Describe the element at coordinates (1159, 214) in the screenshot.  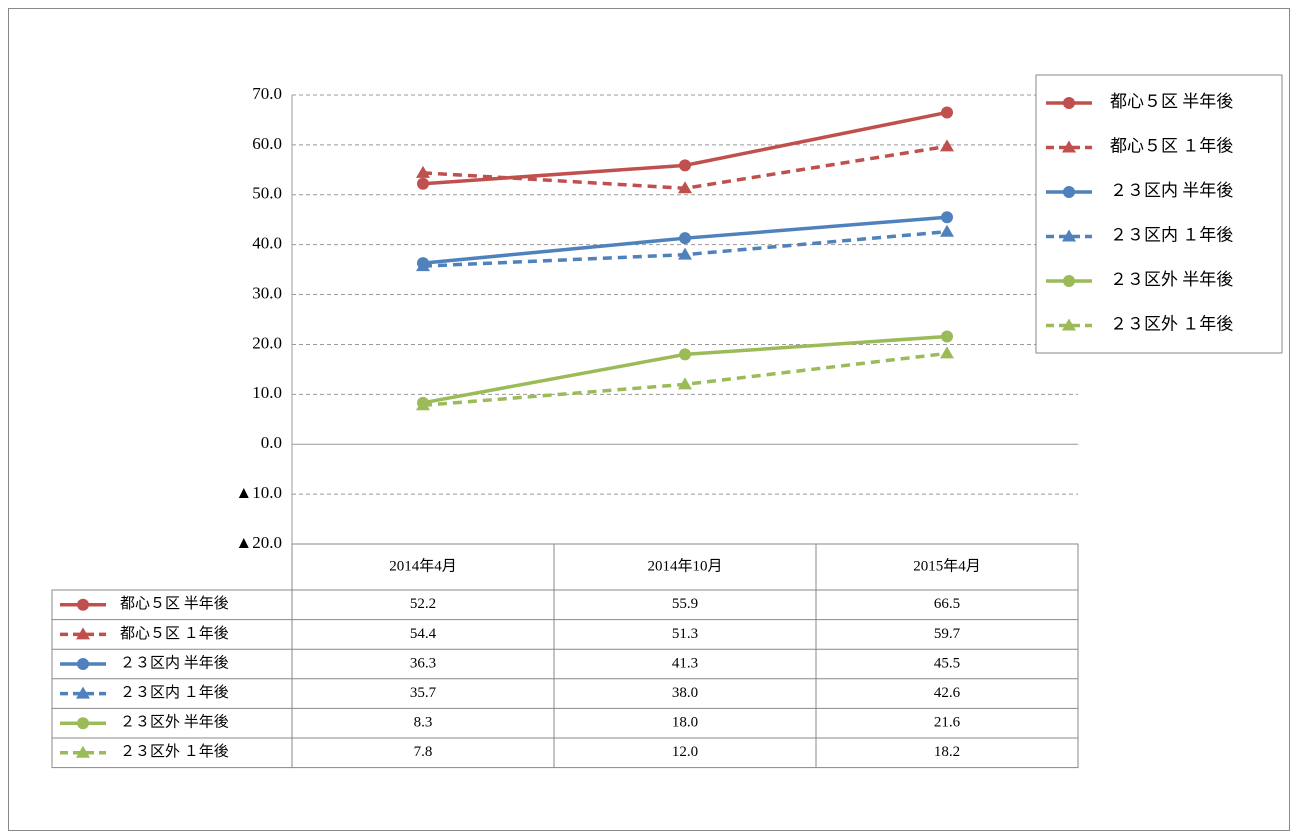
I see `legend-frame` at that location.